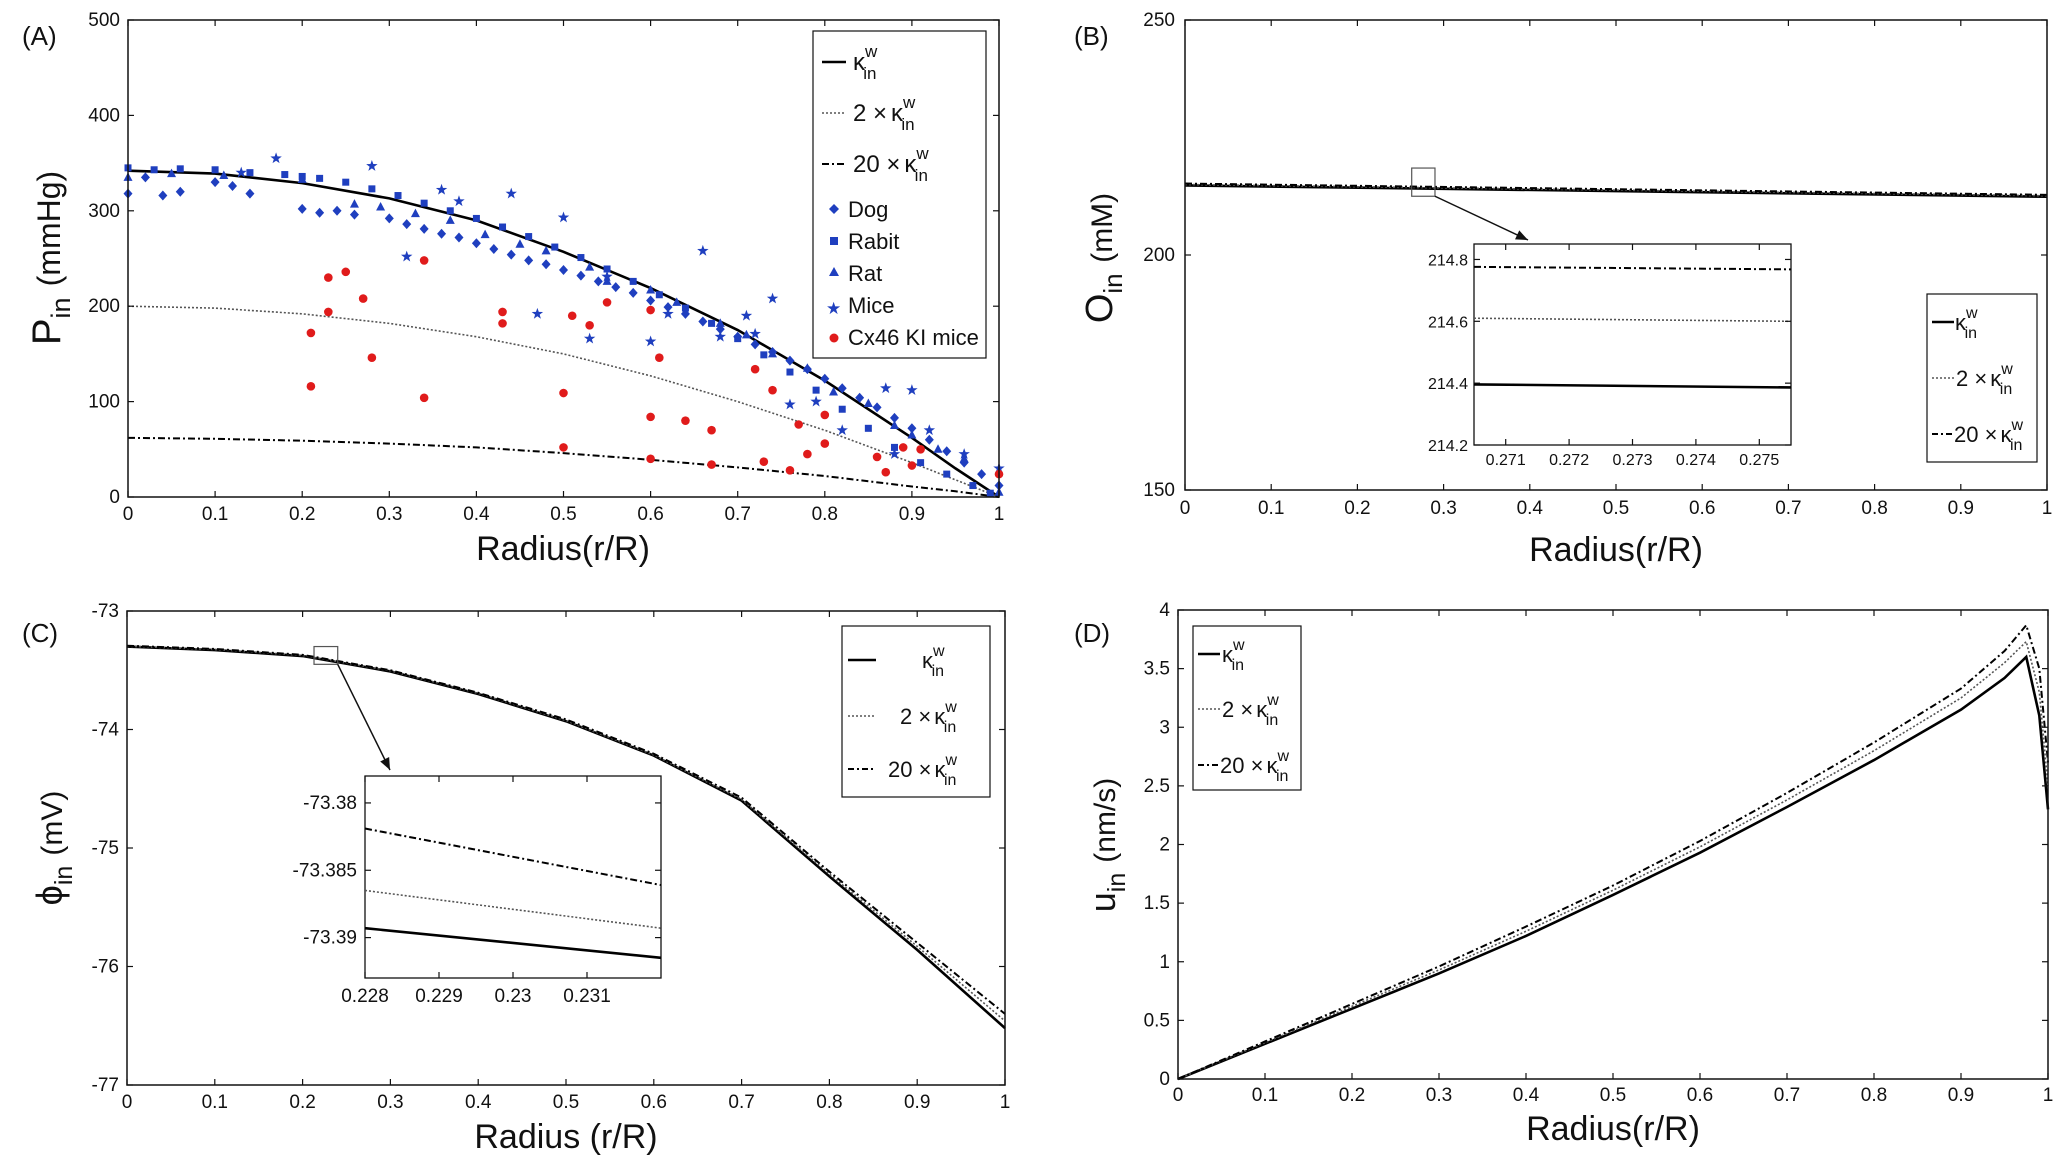 This screenshot has height=1168, width=2054. What do you see at coordinates (1250, 710) in the screenshot?
I see `legend-d-2kappa-label: 2 × κw in` at bounding box center [1250, 710].